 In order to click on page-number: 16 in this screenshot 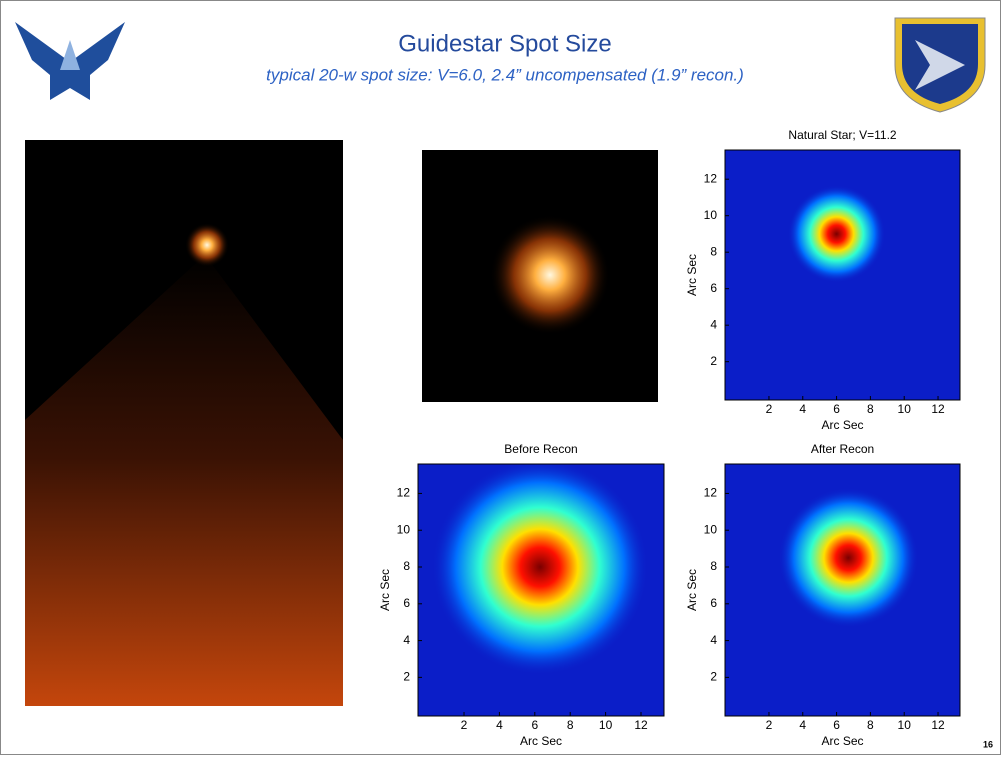, I will do `click(988, 744)`.